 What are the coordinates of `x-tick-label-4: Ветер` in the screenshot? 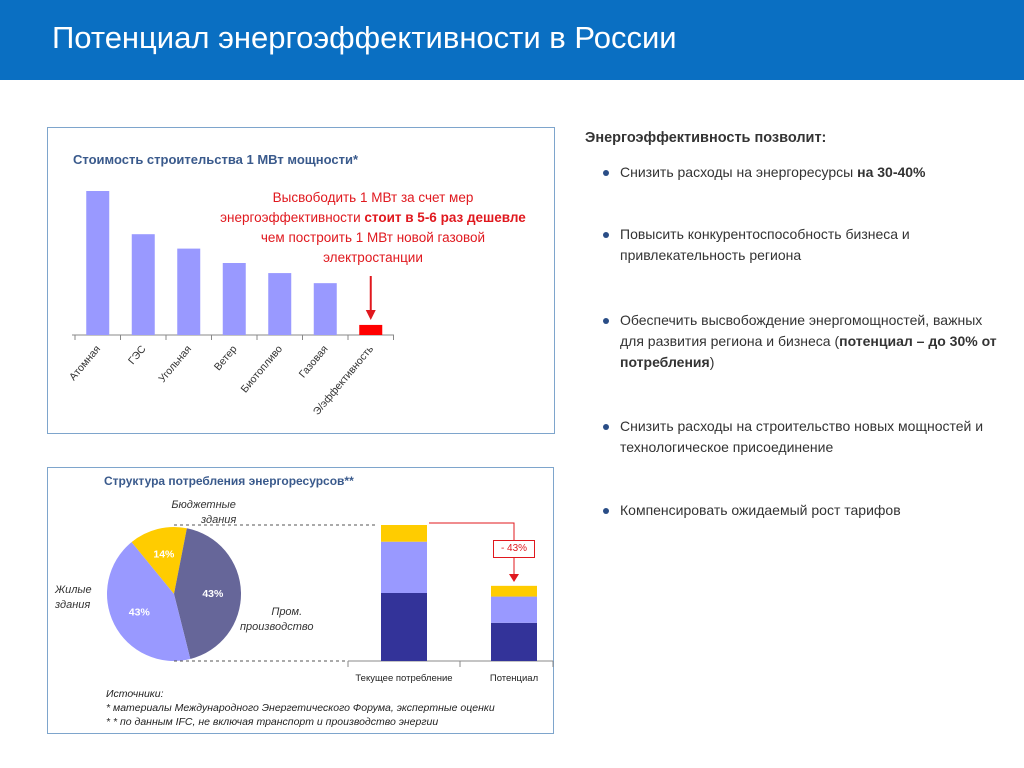 It's located at (226, 358).